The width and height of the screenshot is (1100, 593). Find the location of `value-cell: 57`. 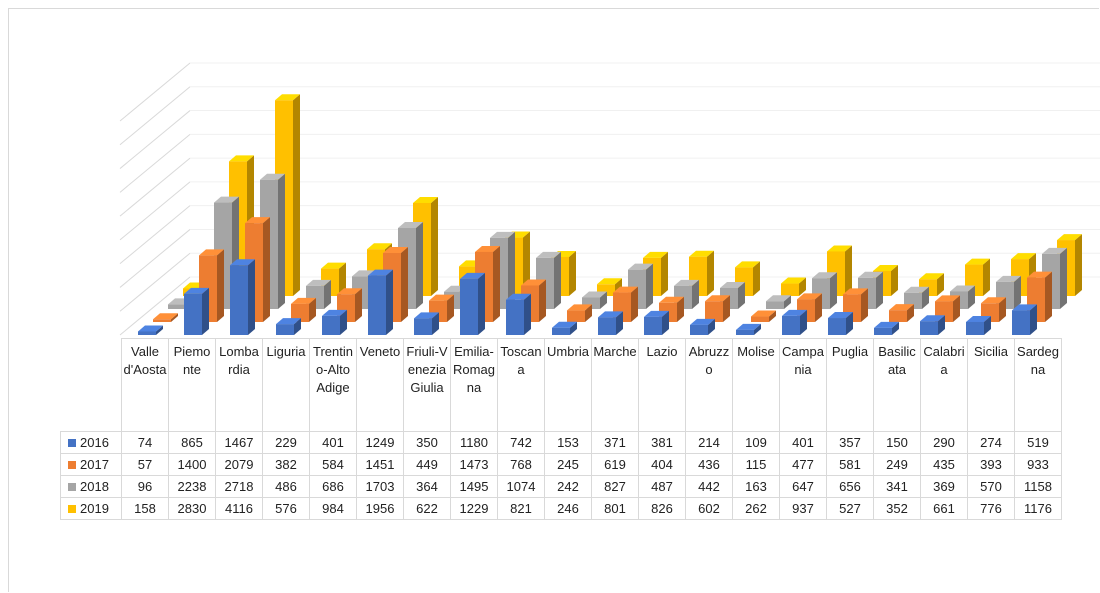

value-cell: 57 is located at coordinates (145, 464).